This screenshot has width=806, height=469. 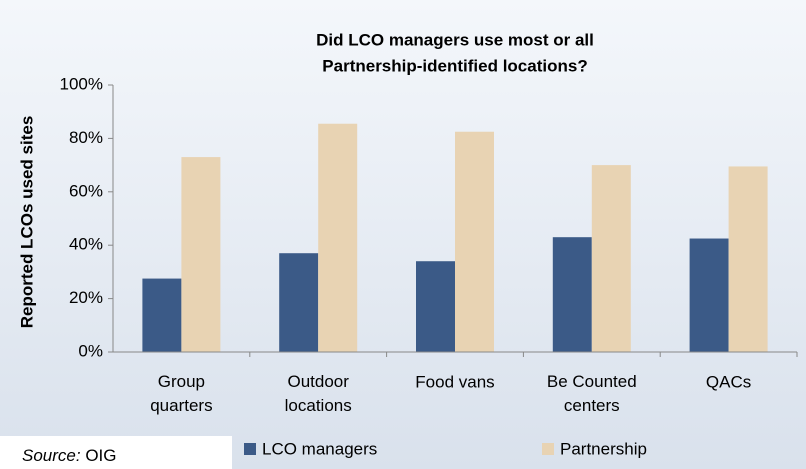 What do you see at coordinates (51, 455) in the screenshot?
I see `source-label: Source:` at bounding box center [51, 455].